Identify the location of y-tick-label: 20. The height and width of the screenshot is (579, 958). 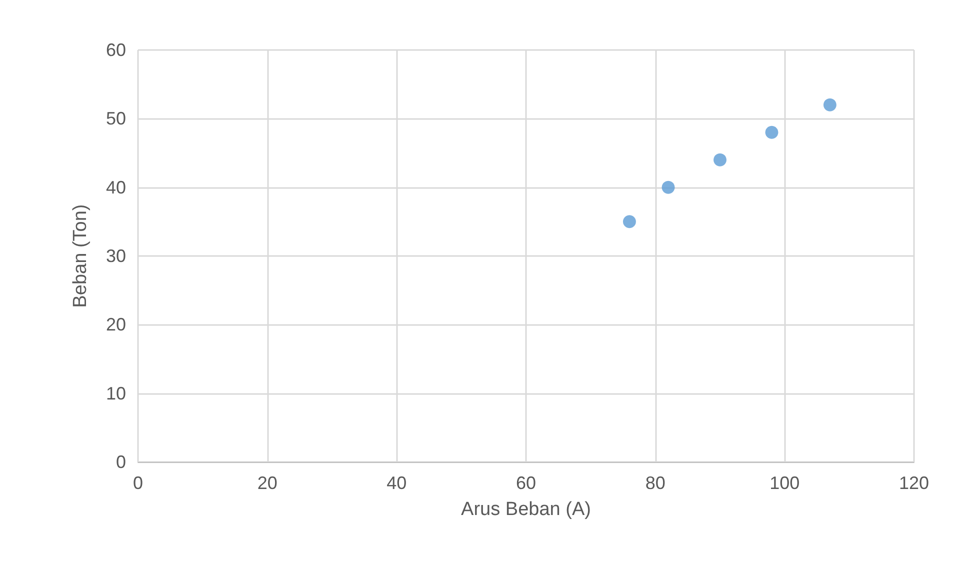
(116, 324).